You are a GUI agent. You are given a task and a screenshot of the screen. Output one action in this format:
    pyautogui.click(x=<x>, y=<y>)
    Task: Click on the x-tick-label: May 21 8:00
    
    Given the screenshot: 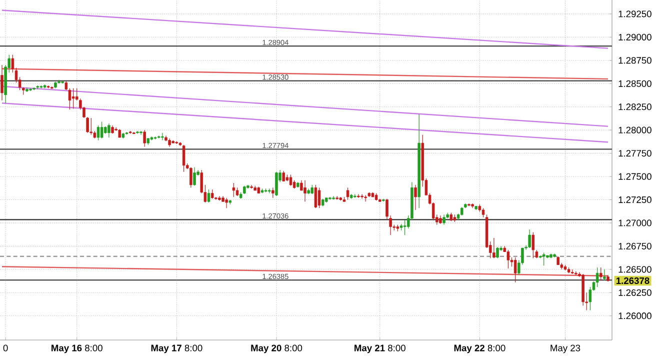 What is the action you would take?
    pyautogui.click(x=380, y=349)
    